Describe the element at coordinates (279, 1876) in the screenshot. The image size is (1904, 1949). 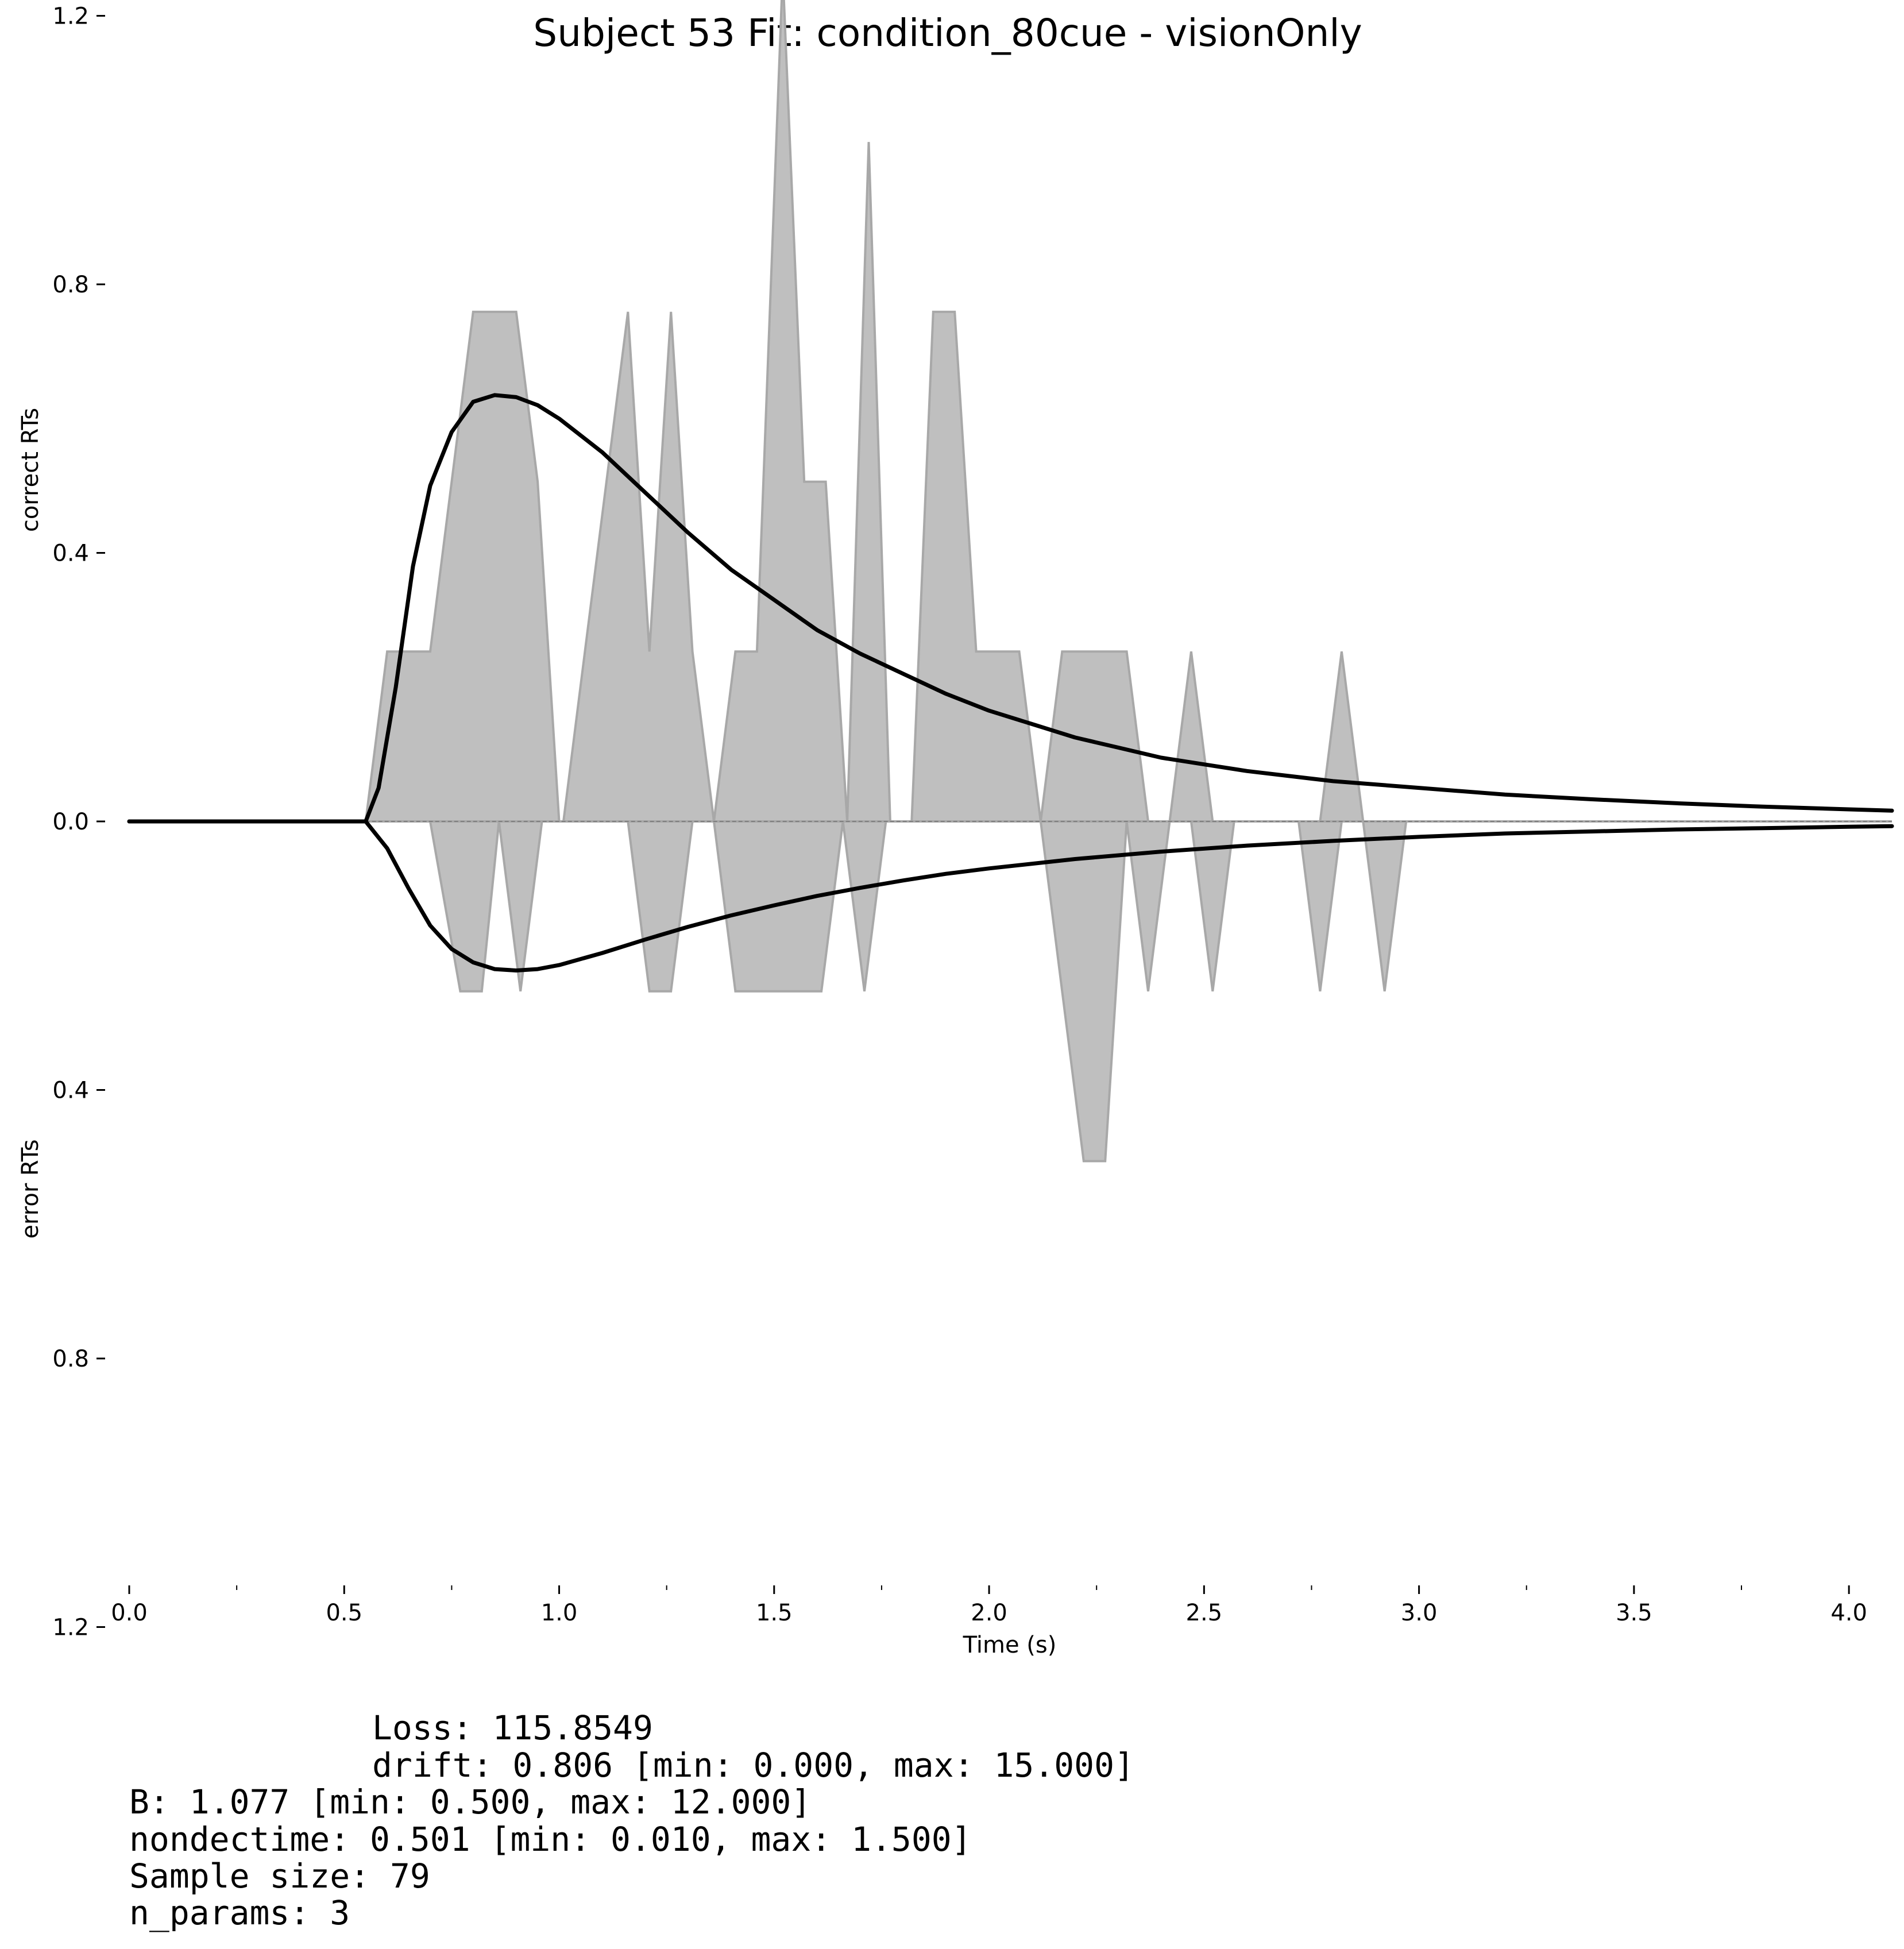
I see `stats-line: Sample size: 79` at that location.